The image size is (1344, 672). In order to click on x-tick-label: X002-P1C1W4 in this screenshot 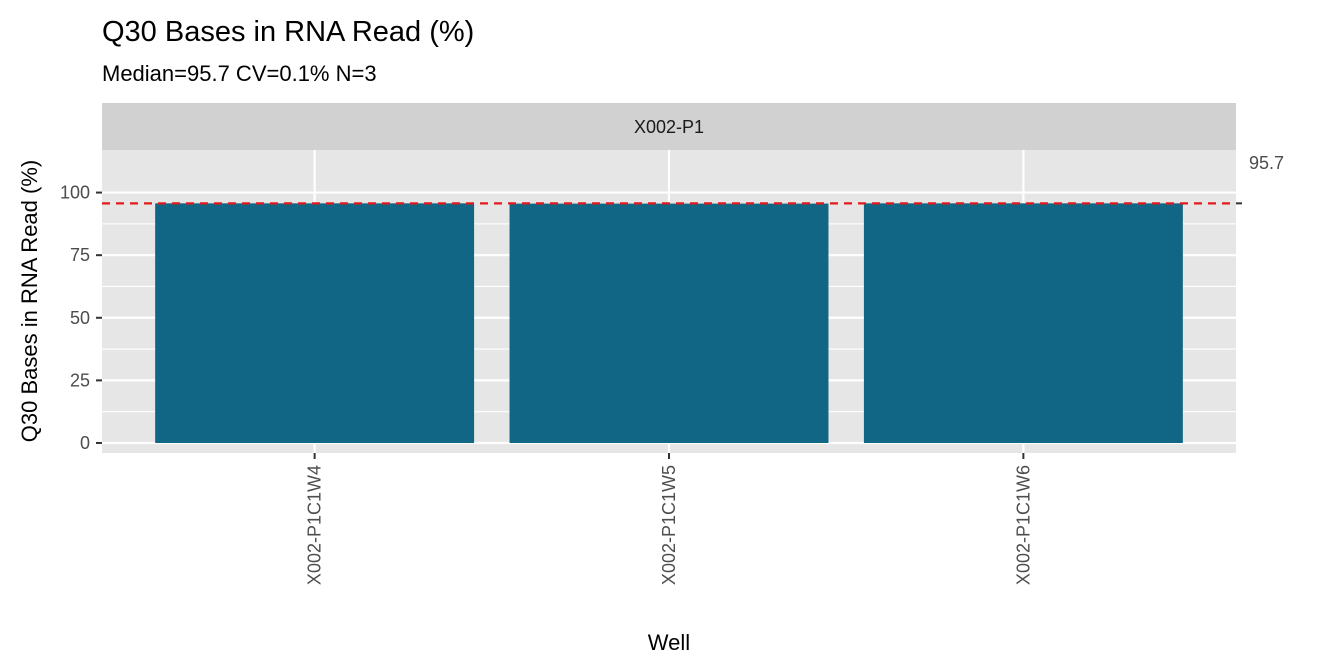, I will do `click(315, 525)`.